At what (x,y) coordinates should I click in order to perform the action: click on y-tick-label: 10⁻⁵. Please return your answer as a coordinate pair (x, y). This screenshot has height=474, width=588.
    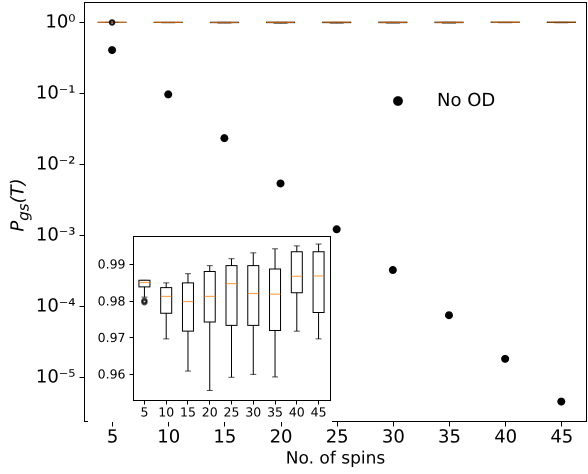
    Looking at the image, I should click on (56, 377).